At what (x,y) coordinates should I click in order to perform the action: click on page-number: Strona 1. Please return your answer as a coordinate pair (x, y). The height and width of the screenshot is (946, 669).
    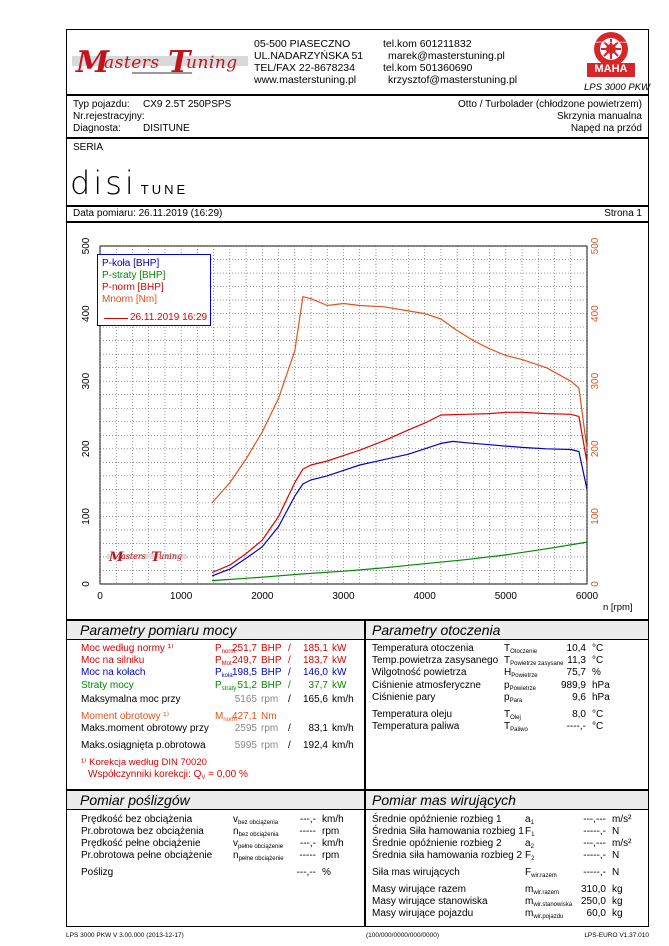
    Looking at the image, I should click on (623, 213).